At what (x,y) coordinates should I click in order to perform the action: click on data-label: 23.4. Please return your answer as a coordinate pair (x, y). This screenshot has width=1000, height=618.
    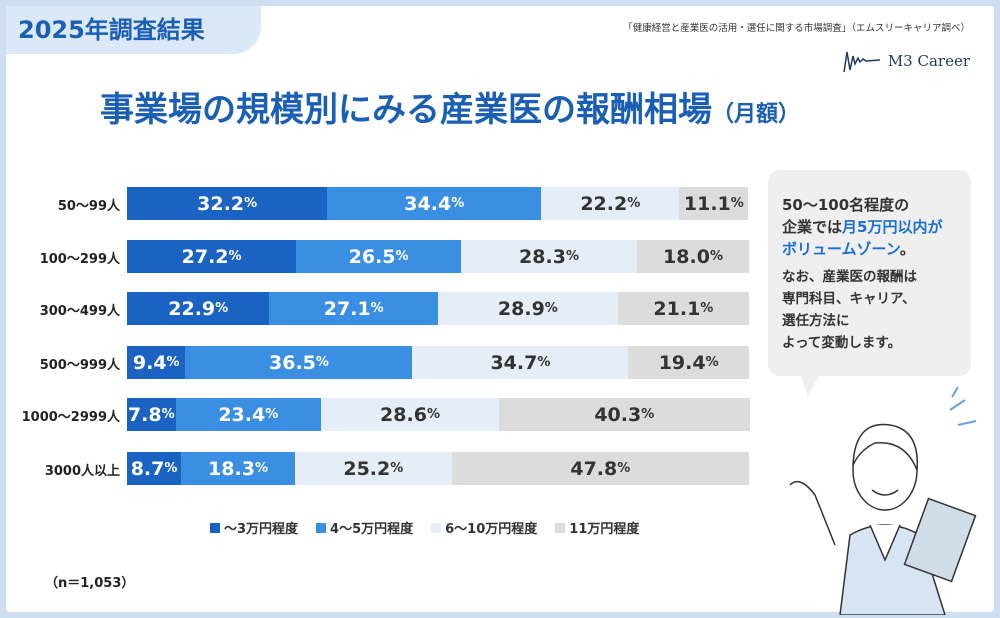
    Looking at the image, I should click on (242, 414).